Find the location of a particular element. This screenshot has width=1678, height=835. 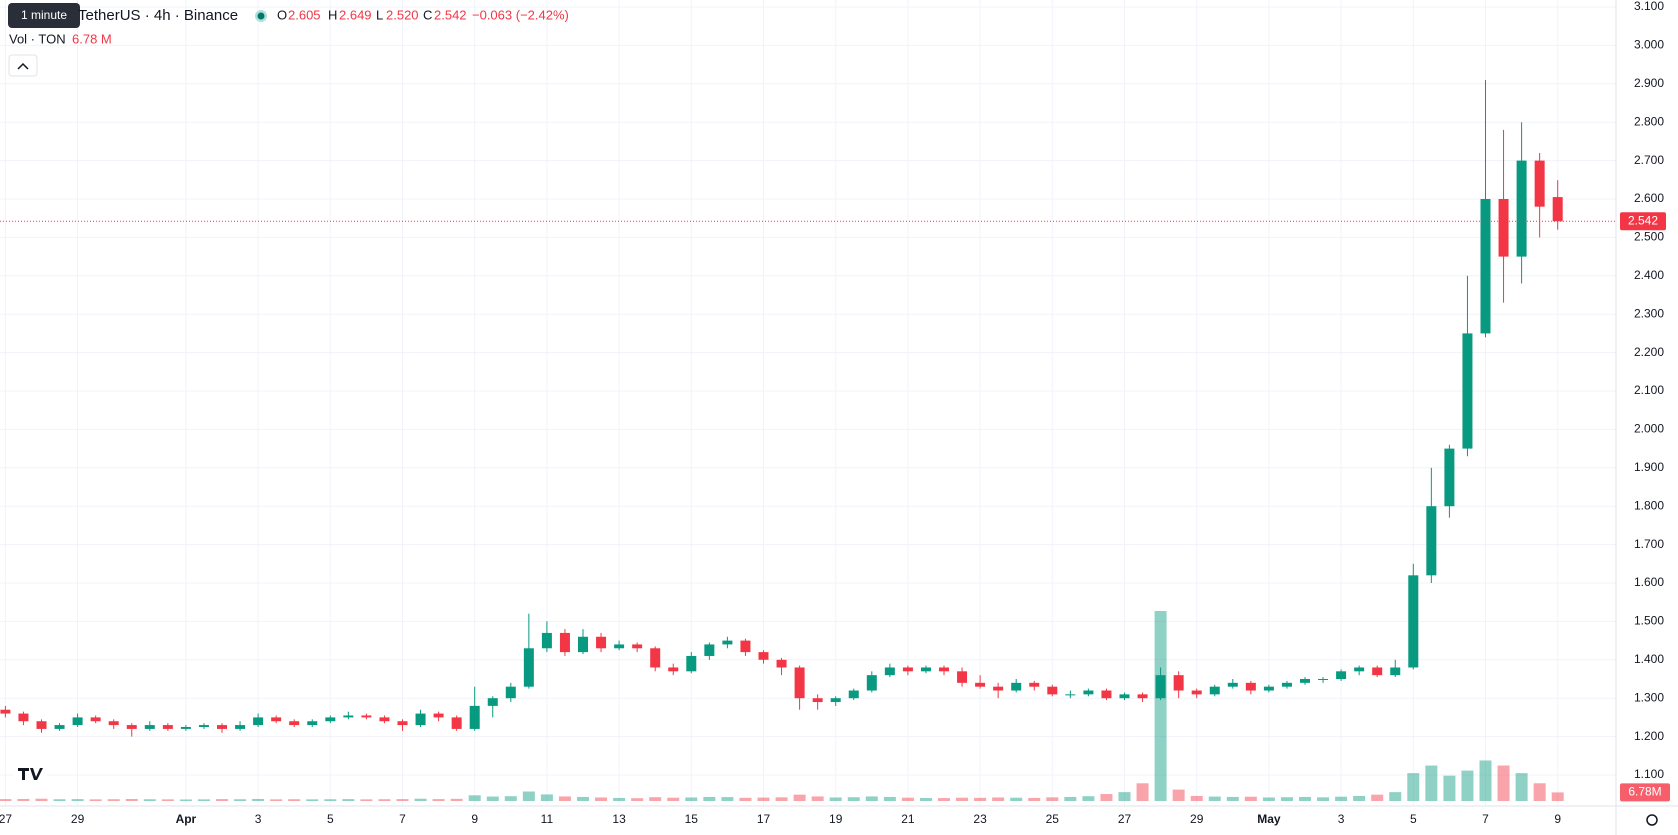

o-label: O is located at coordinates (282, 14).